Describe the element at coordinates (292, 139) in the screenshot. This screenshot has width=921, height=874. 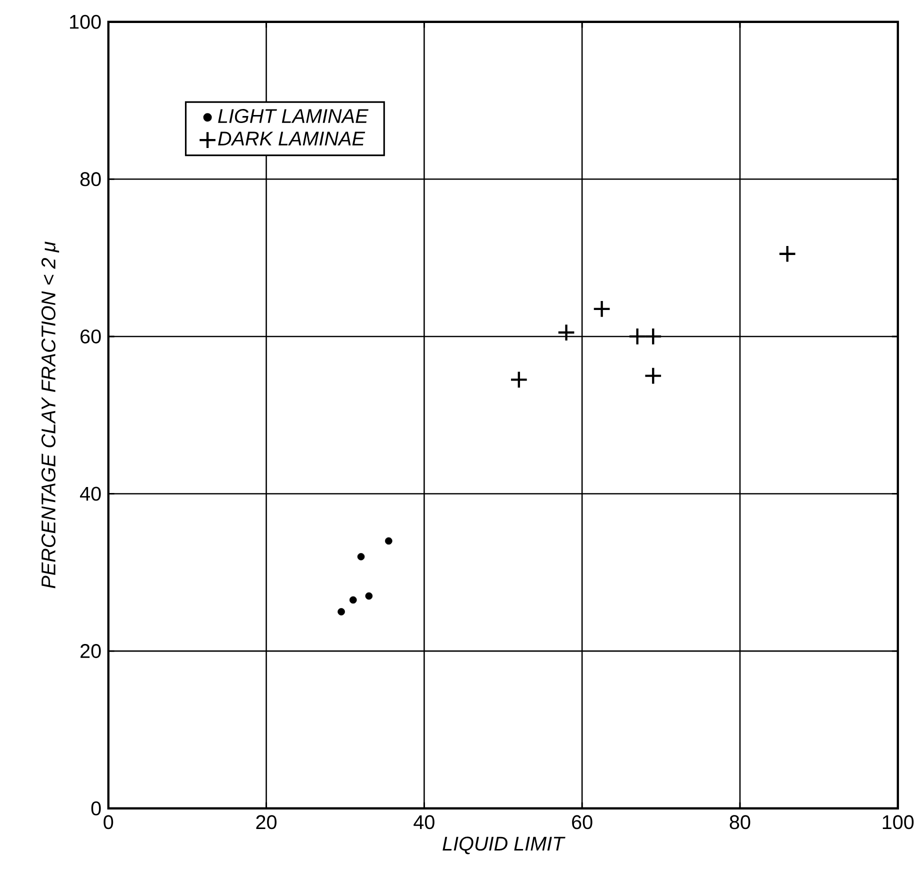
I see `legend-label: DARK LAMINAE` at that location.